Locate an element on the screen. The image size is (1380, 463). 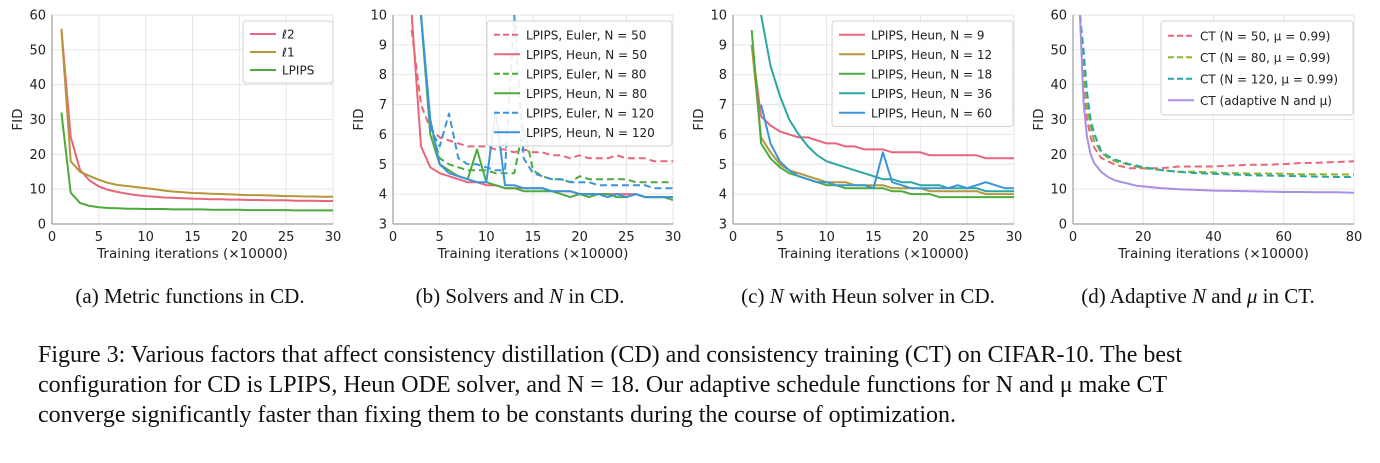
legend-label: LPIPS, Heun, N = 80 is located at coordinates (586, 94).